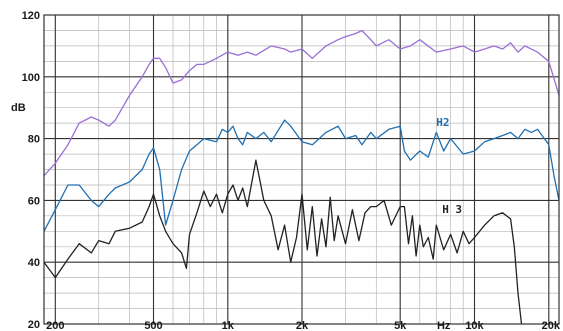  What do you see at coordinates (31, 16) in the screenshot?
I see `y-tick-label: 120` at bounding box center [31, 16].